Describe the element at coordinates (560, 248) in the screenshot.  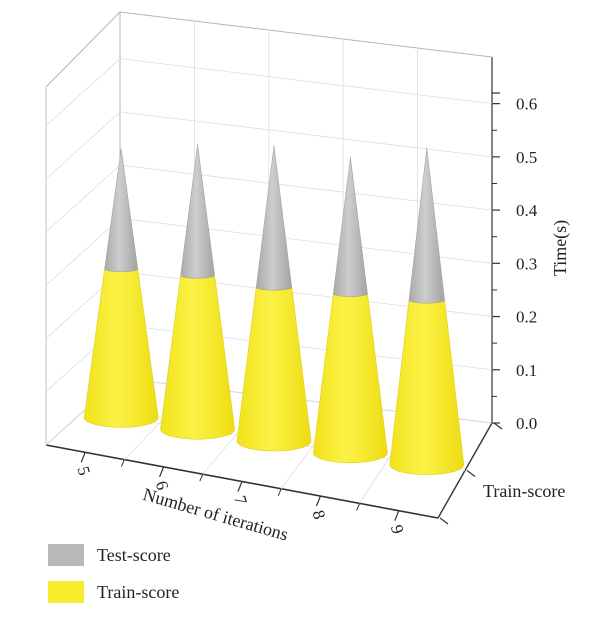
I see `z-axis-title: Time(s)` at that location.